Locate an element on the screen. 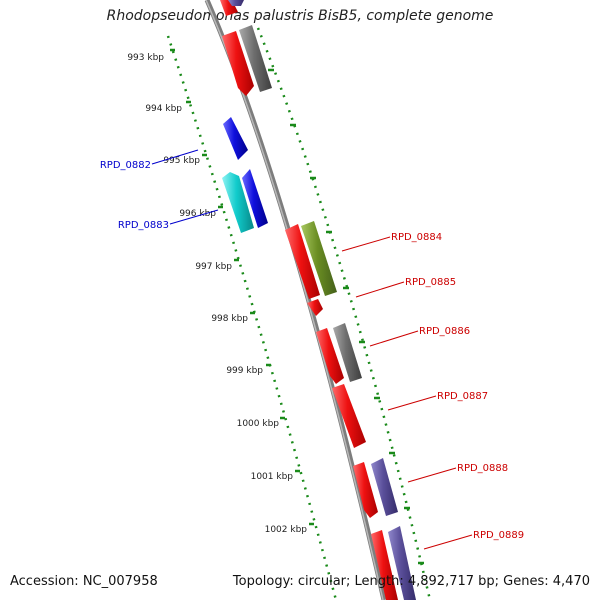 The image size is (600, 600). kbp-label: 995 kbp is located at coordinates (181, 161).